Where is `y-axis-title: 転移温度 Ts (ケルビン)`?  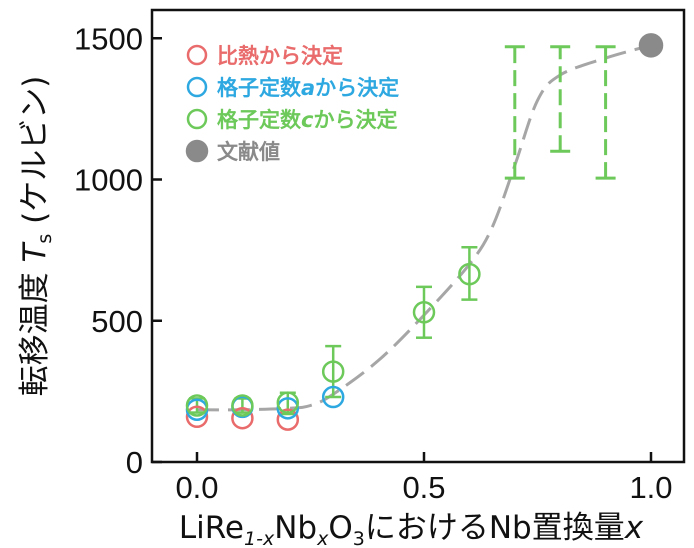
y-axis-title: 転移温度 Ts (ケルビン) is located at coordinates (36, 236).